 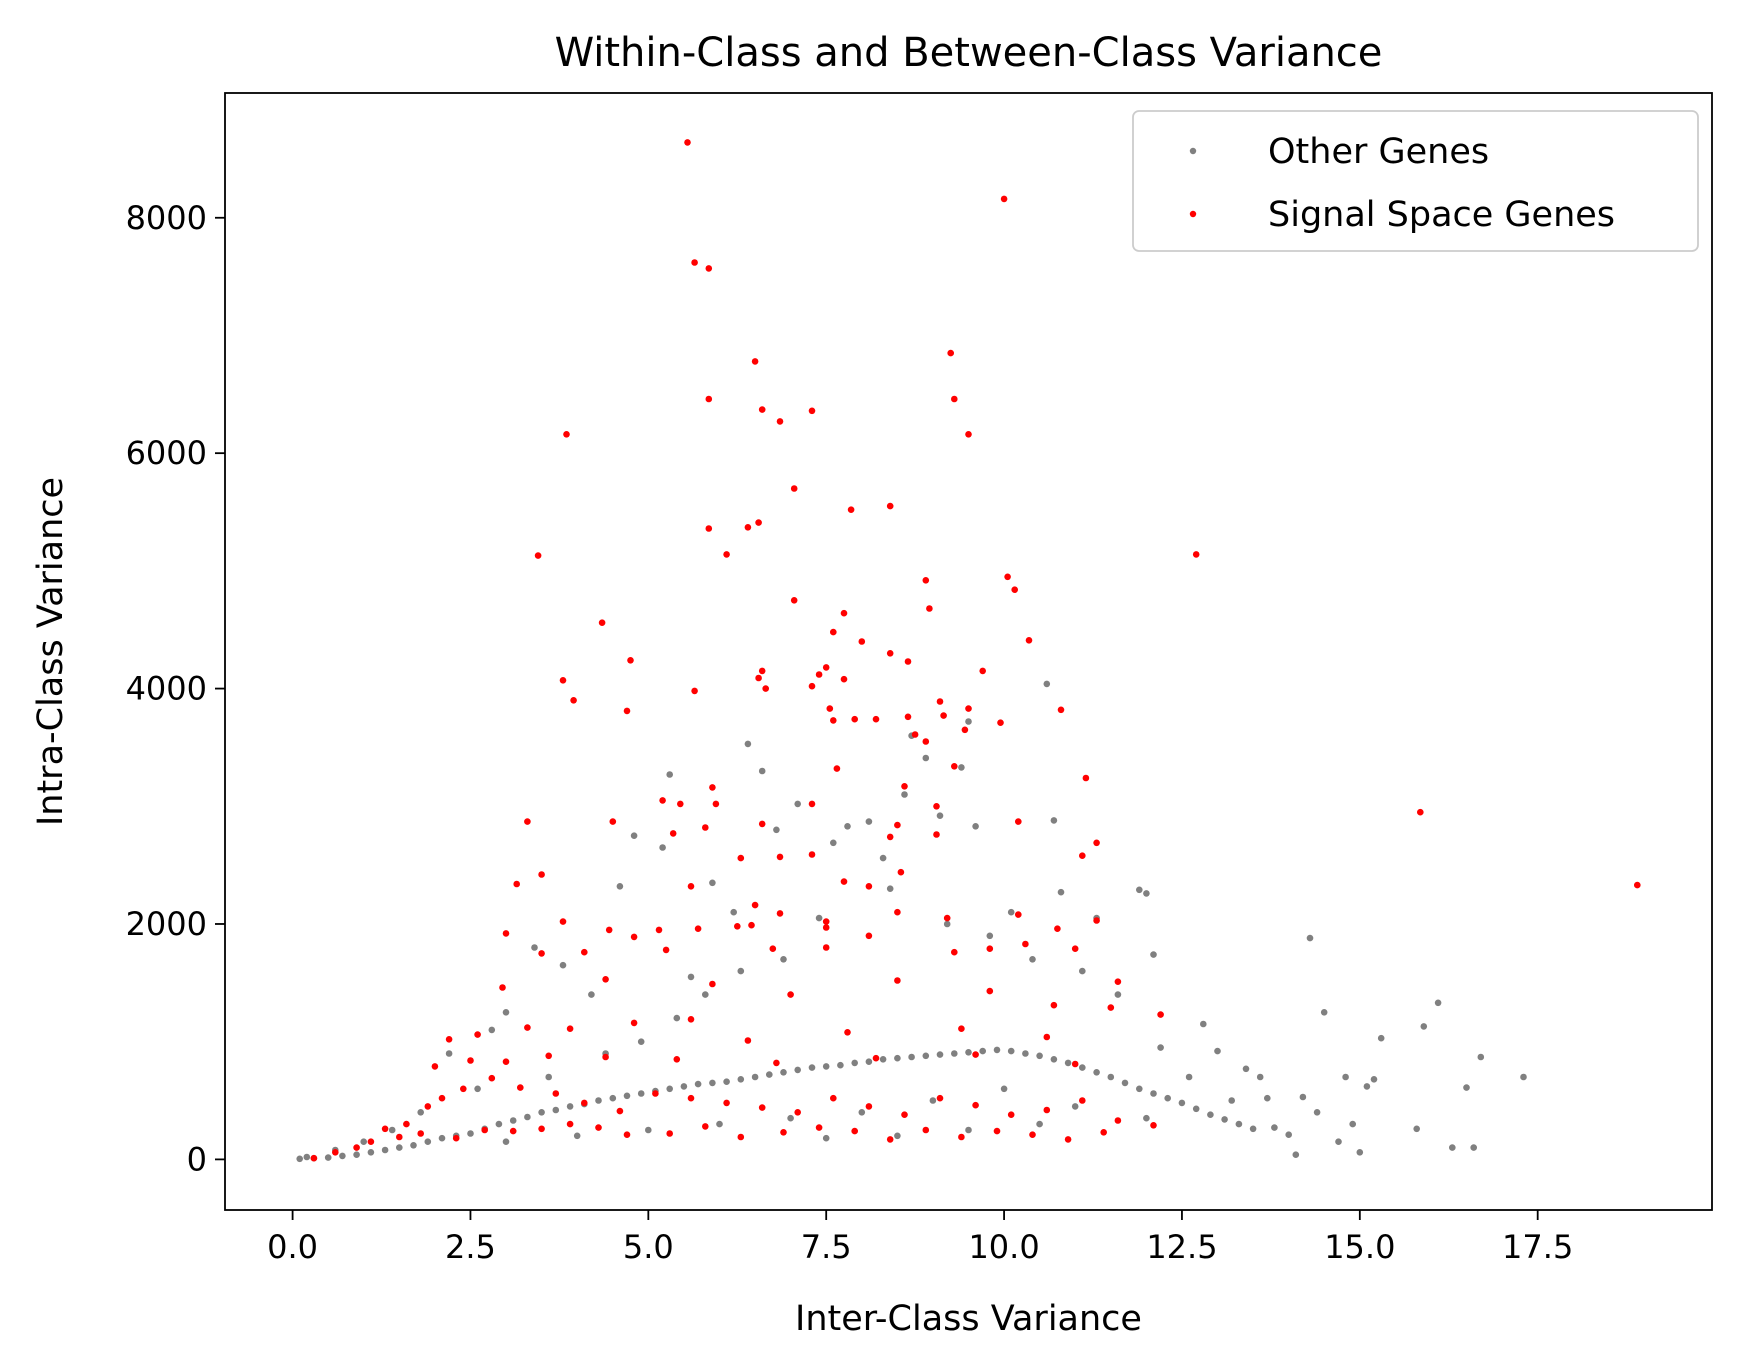 What do you see at coordinates (1181, 1247) in the screenshot?
I see `x-tick-label: 12.5` at bounding box center [1181, 1247].